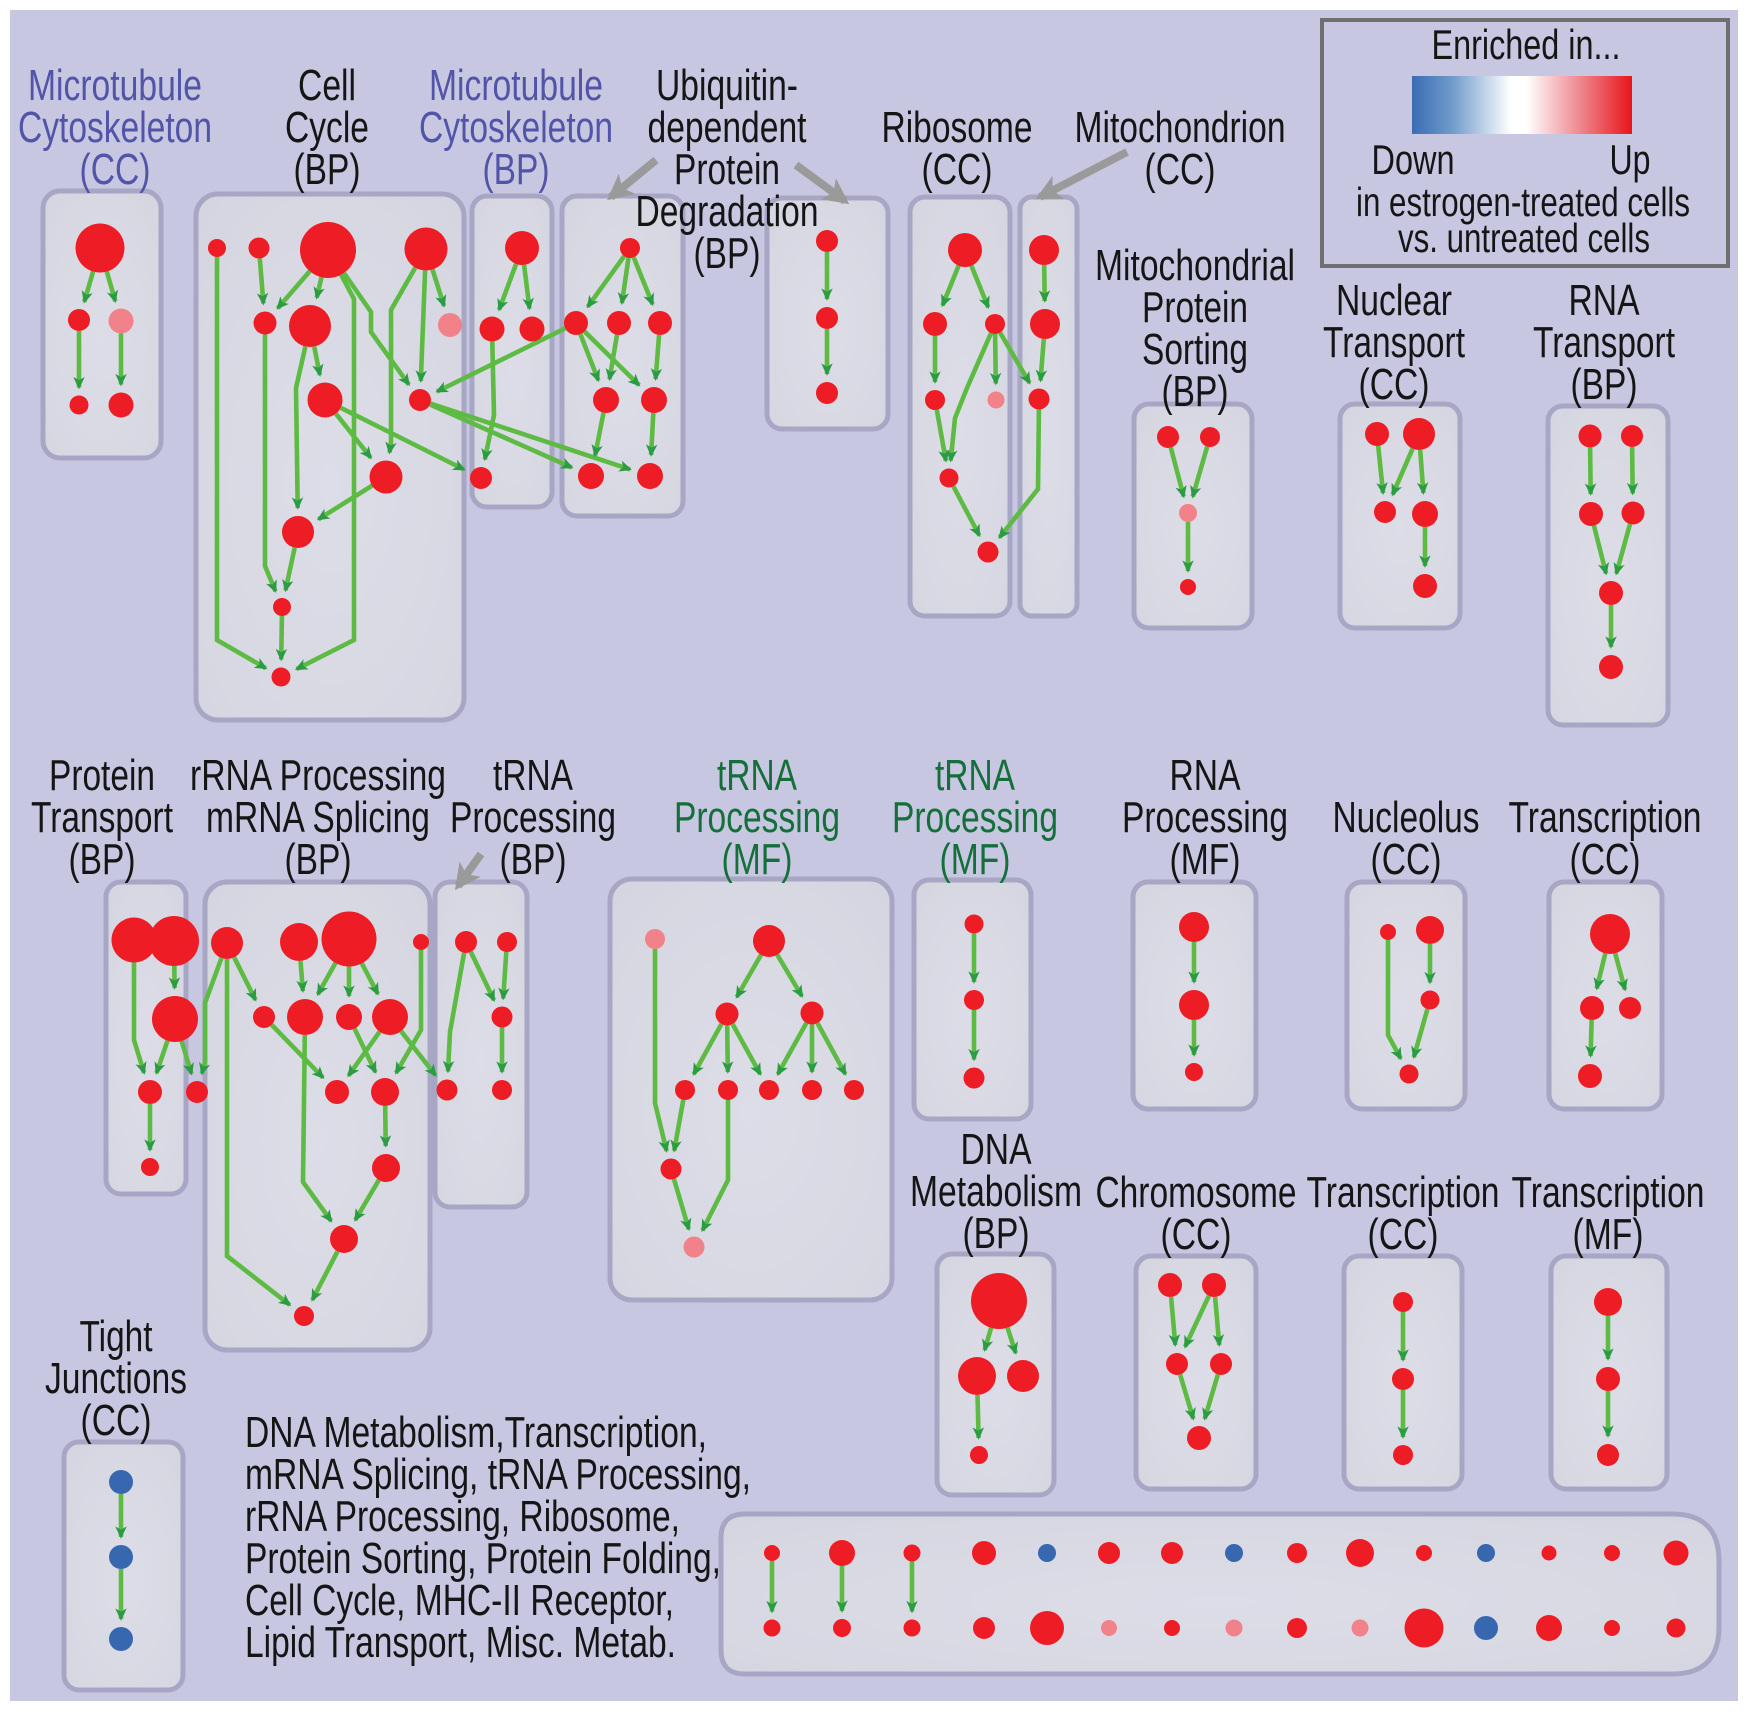 Image resolution: width=1750 pixels, height=1715 pixels. What do you see at coordinates (727, 86) in the screenshot?
I see `svg-text: Ubiquitin-` at bounding box center [727, 86].